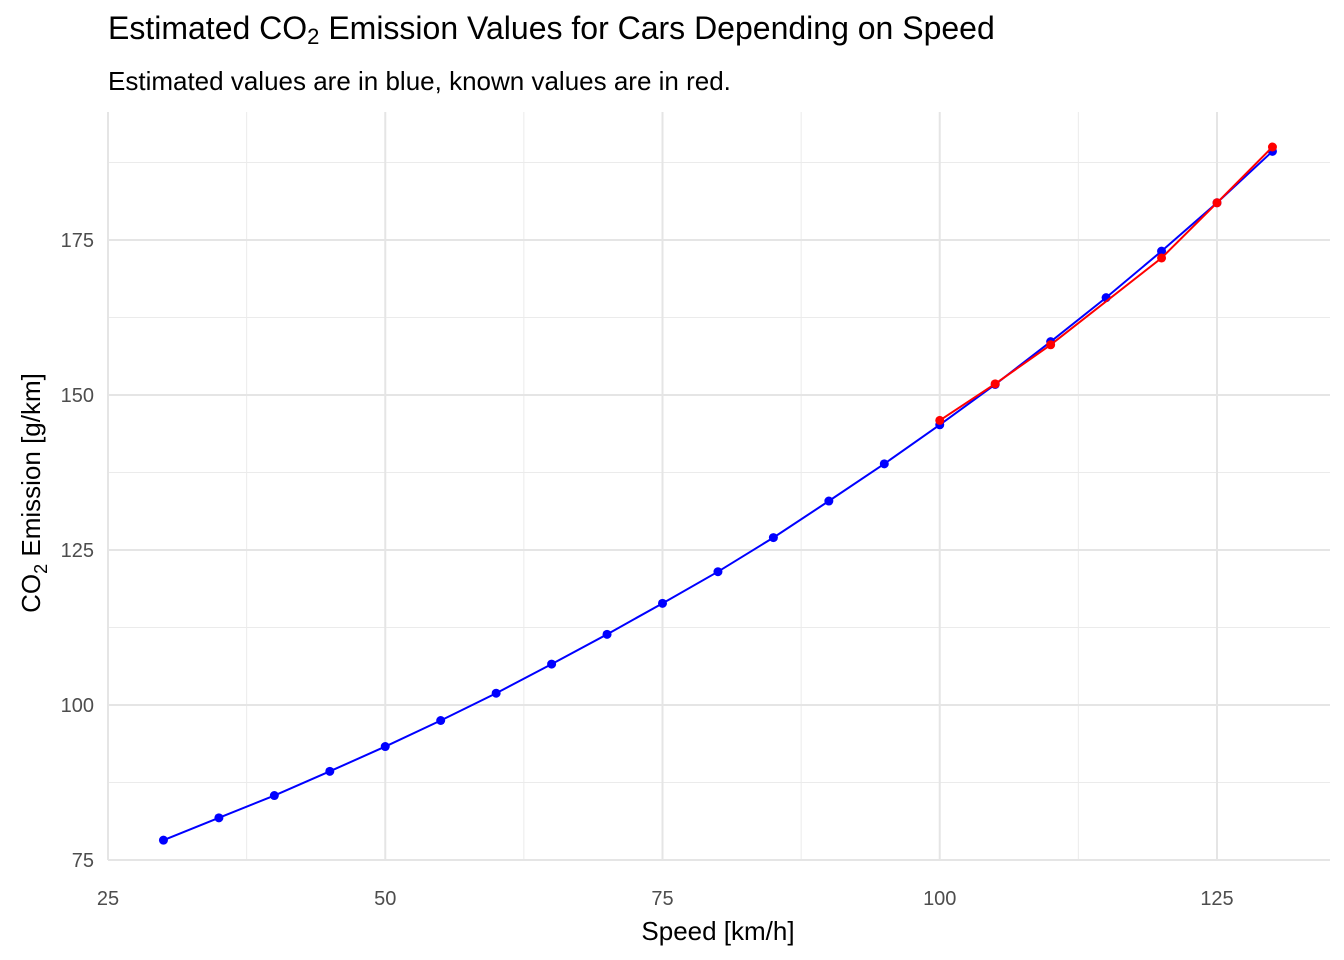 The width and height of the screenshot is (1344, 960). I want to click on x-axis-tick-labels: 25 50 75 100 125, so click(665, 899).